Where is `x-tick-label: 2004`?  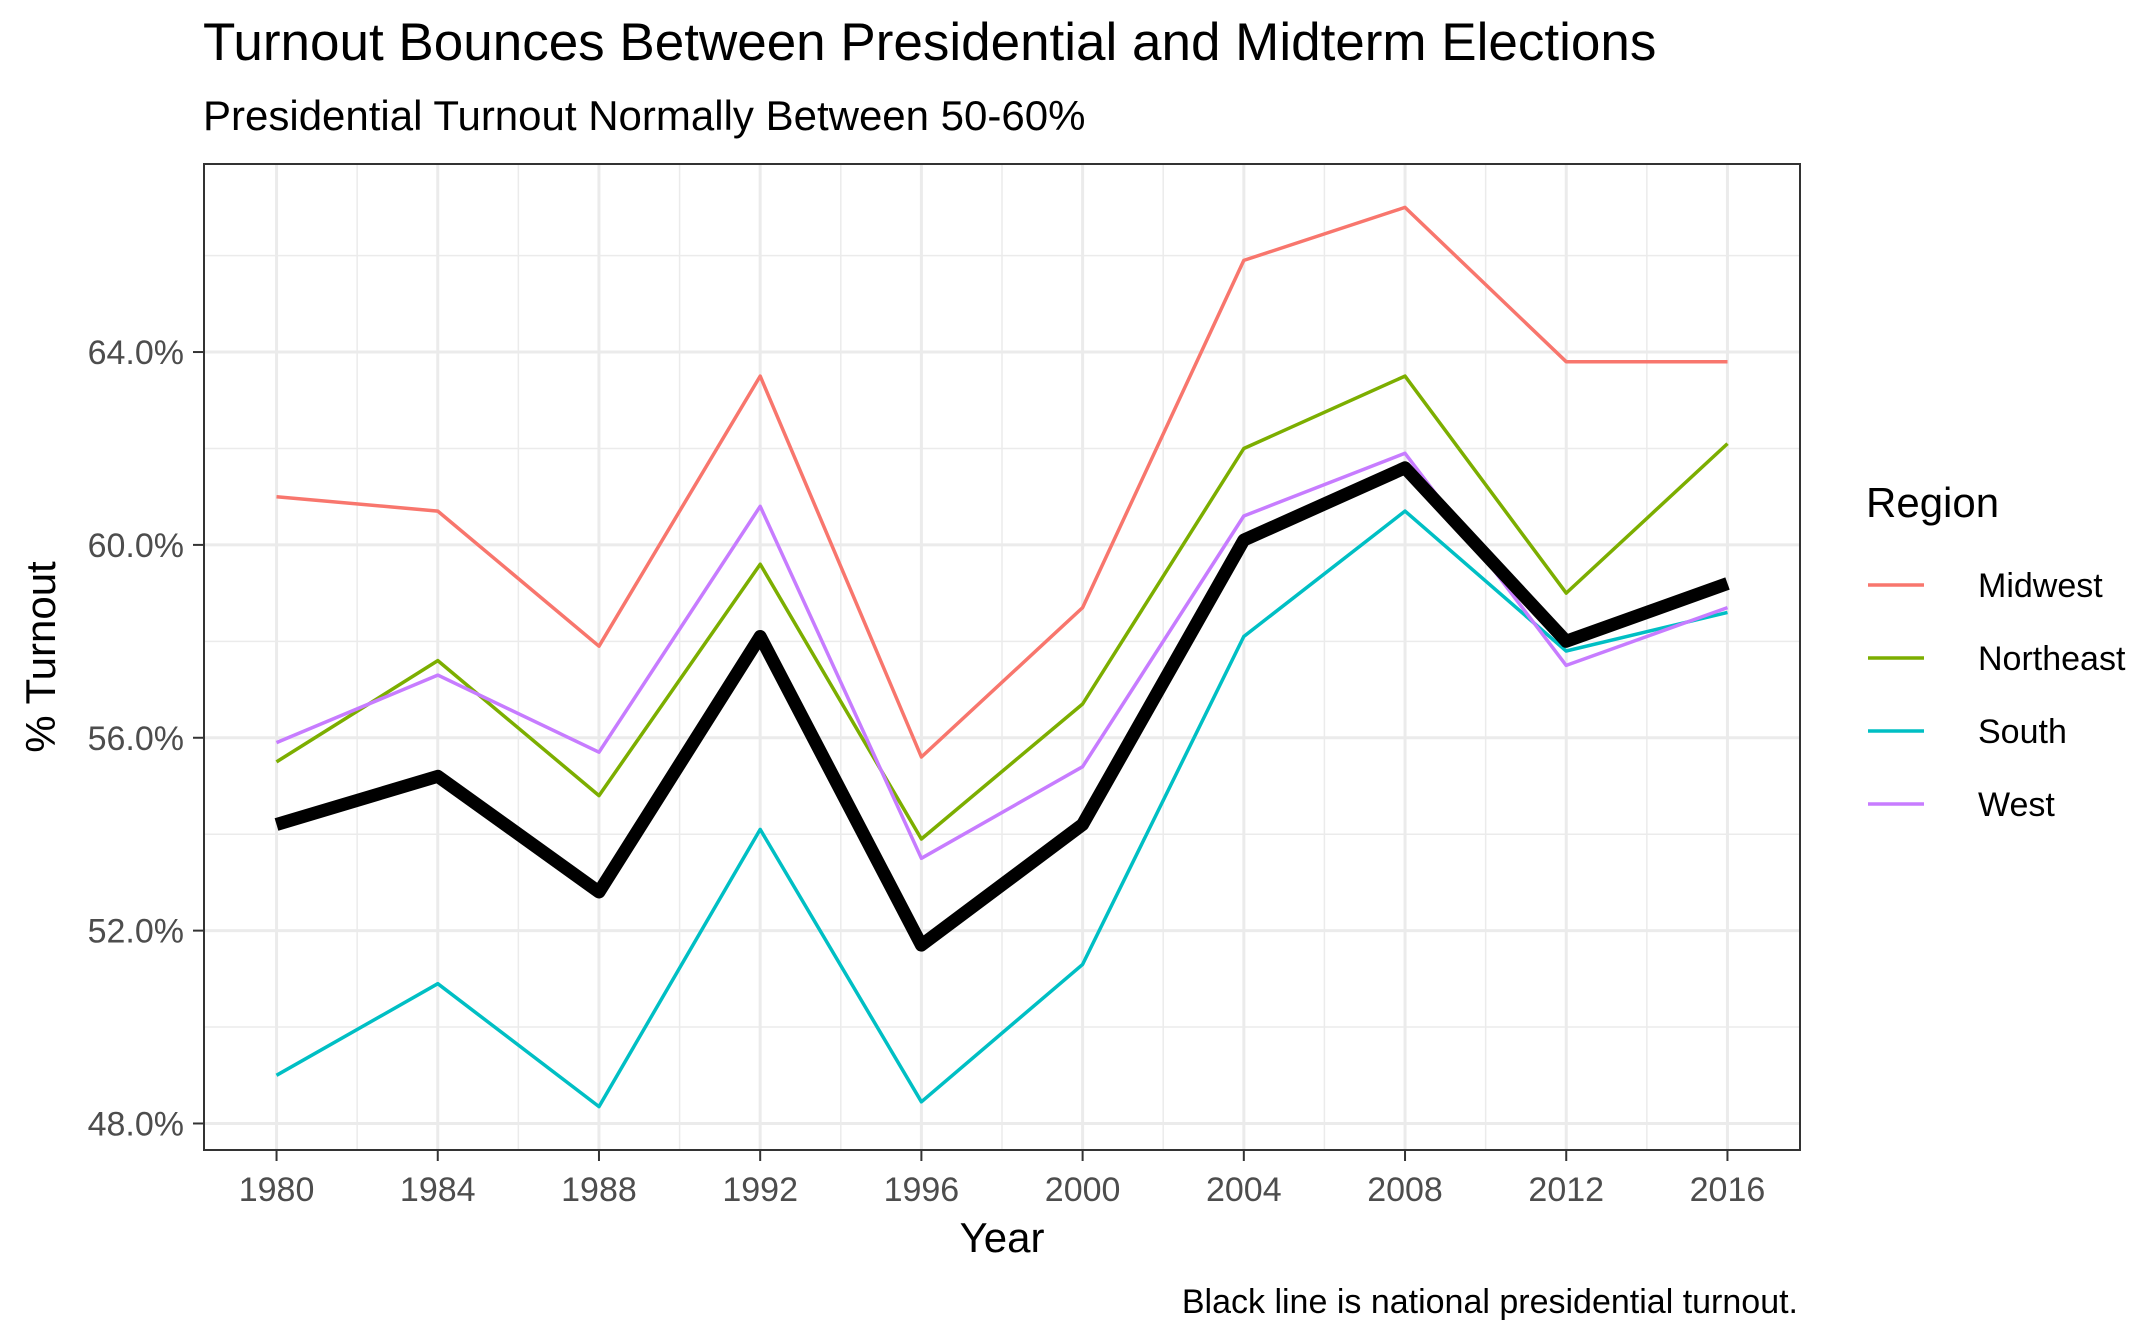 x-tick-label: 2004 is located at coordinates (1244, 1190).